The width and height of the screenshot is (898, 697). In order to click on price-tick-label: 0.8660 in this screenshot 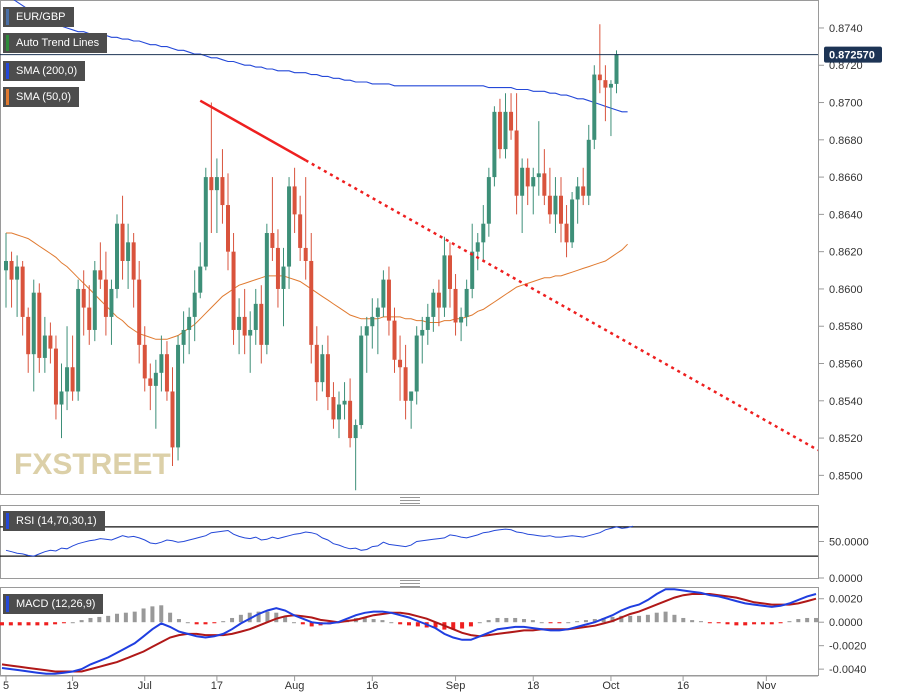, I will do `click(846, 178)`.